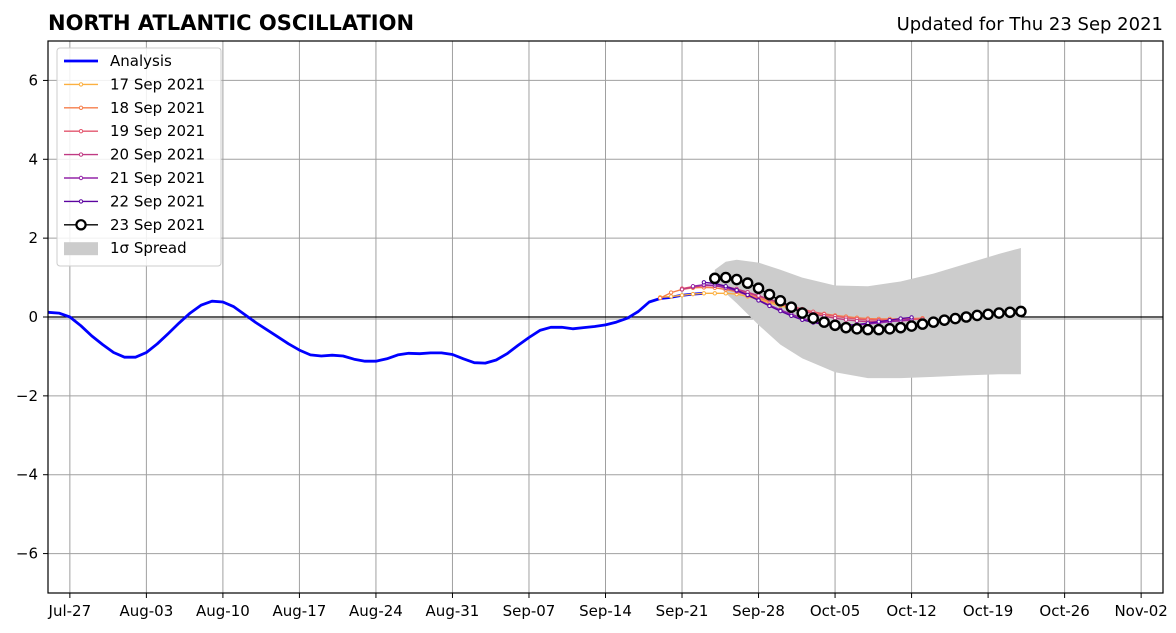  I want to click on x-tick-label: Sep-14, so click(605, 611).